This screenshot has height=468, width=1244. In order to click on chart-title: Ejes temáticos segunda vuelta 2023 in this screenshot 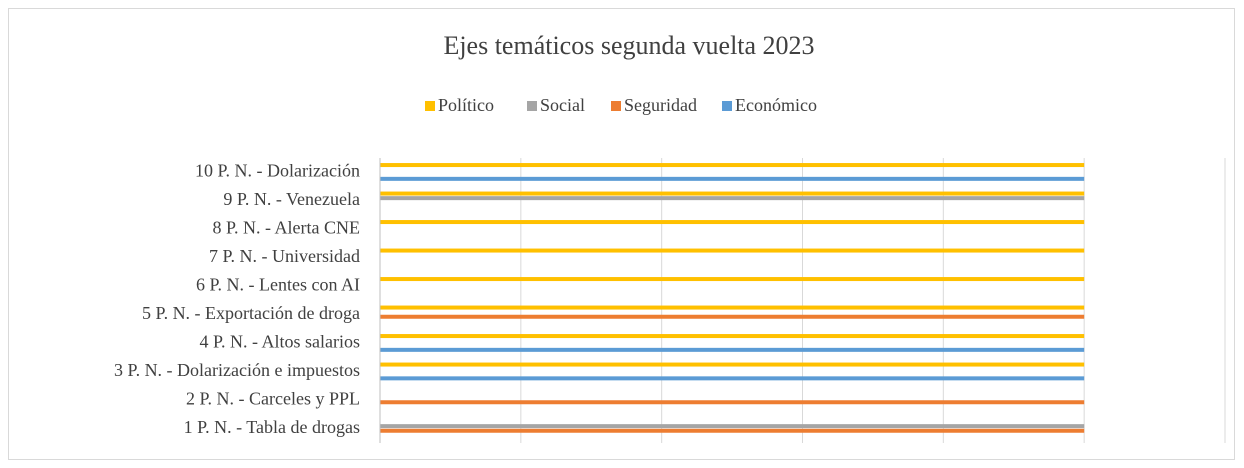, I will do `click(628, 45)`.